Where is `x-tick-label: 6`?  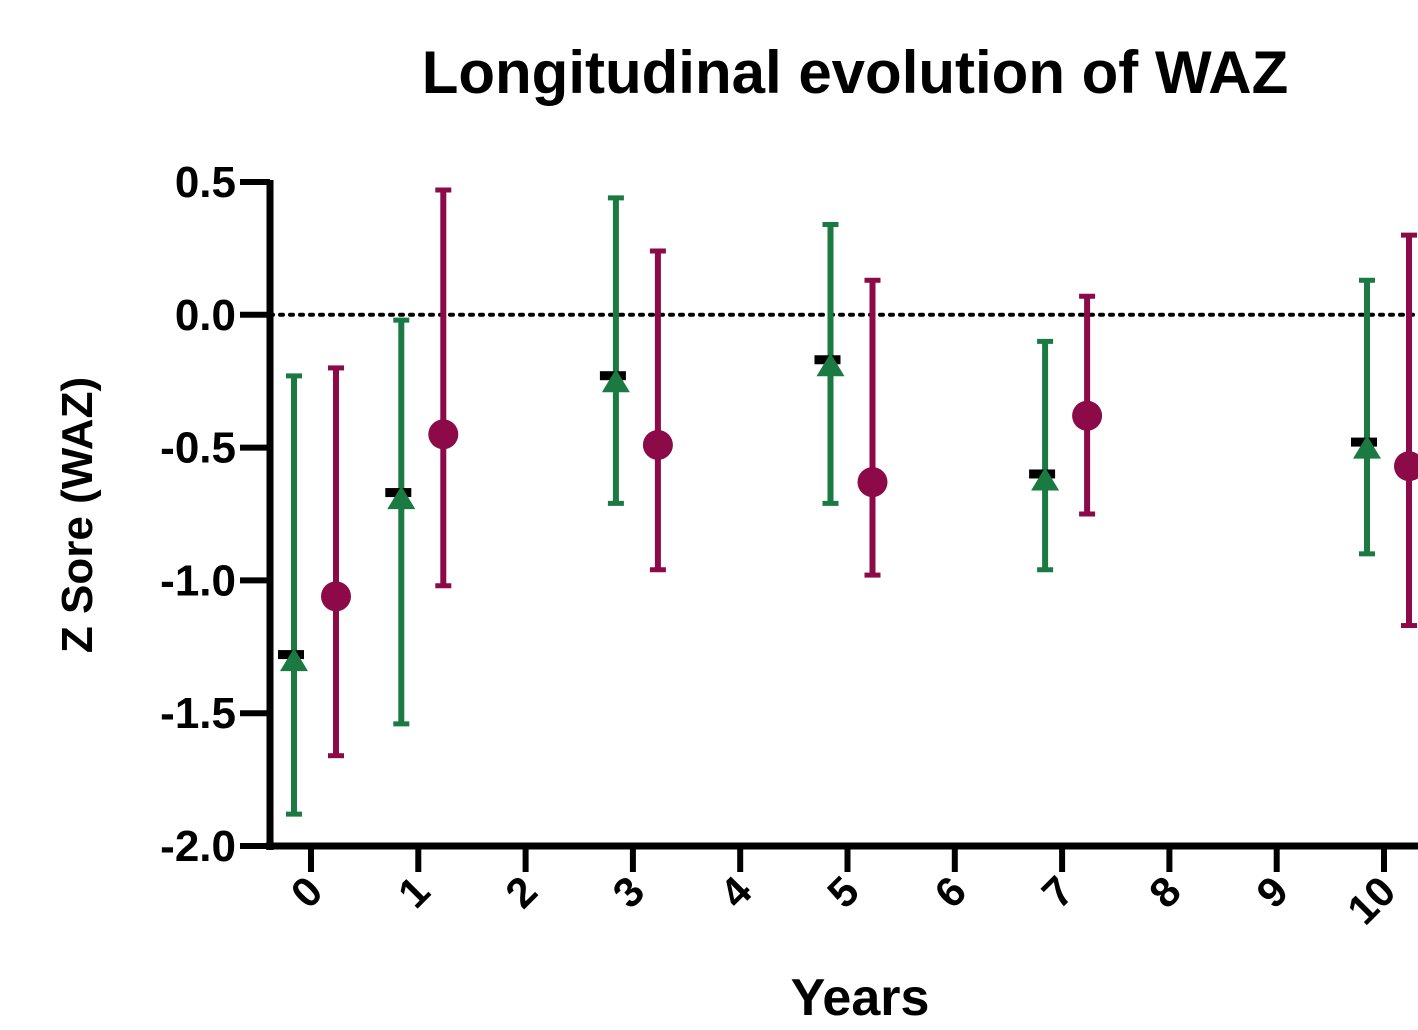
x-tick-label: 6 is located at coordinates (950, 892).